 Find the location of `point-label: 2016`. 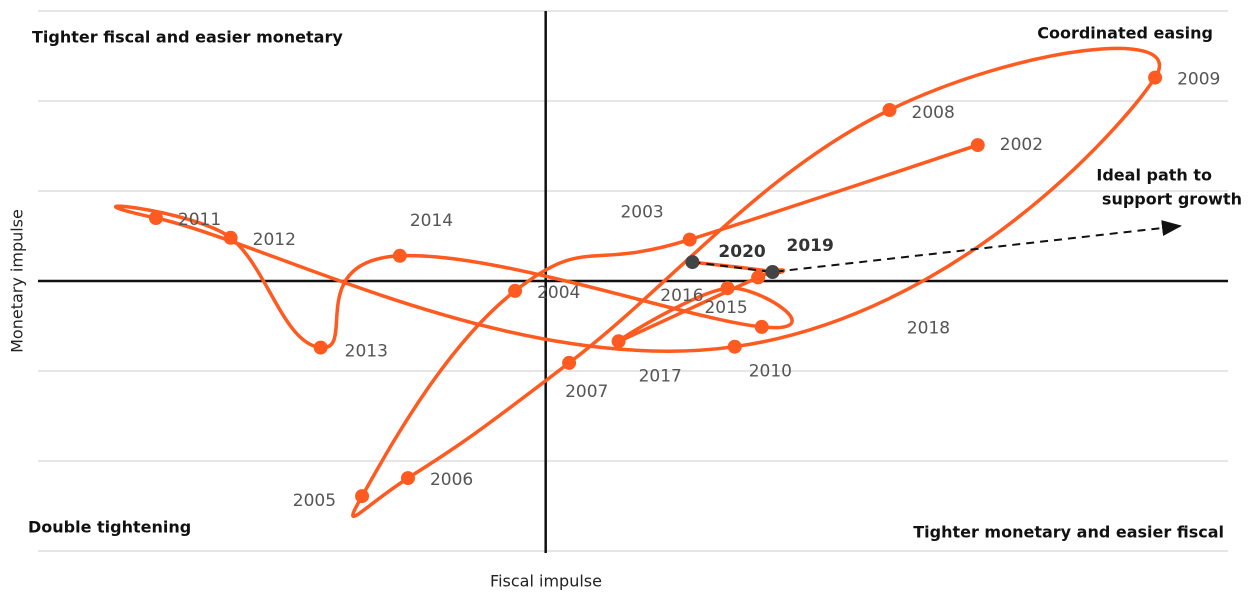

point-label: 2016 is located at coordinates (681, 296).